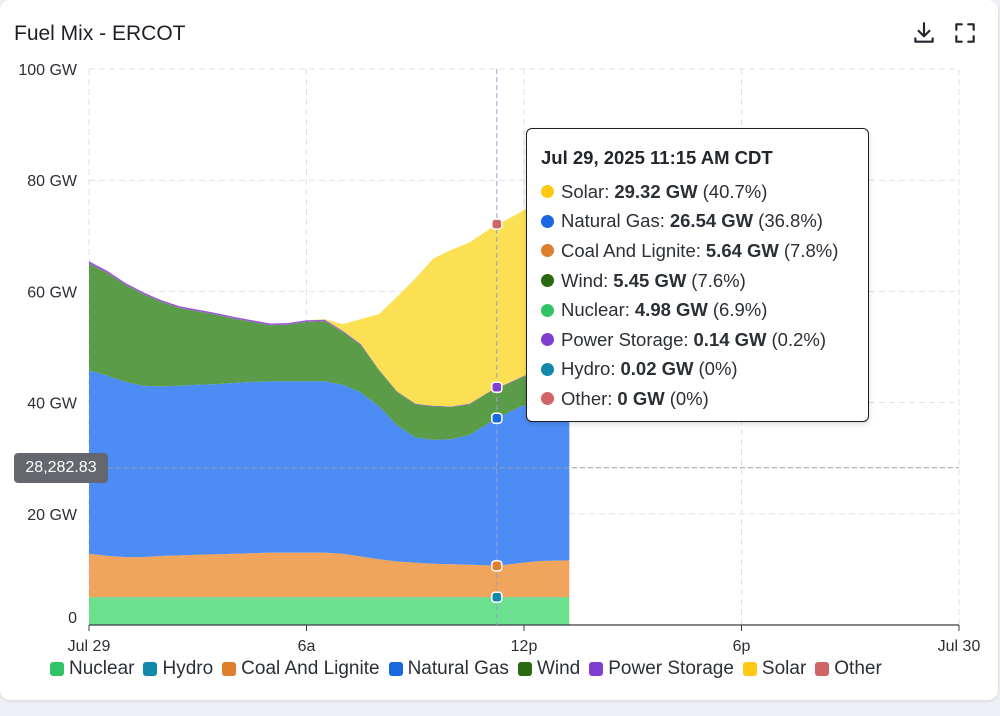  What do you see at coordinates (740, 310) in the screenshot?
I see `tooltip-series-percent: (6.9%)` at bounding box center [740, 310].